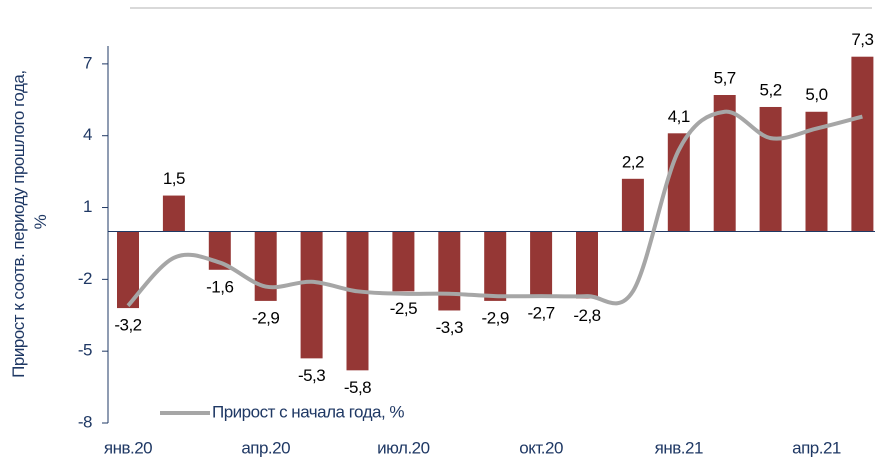 The image size is (879, 467). What do you see at coordinates (771, 89) in the screenshot?
I see `value-label: 5,2` at bounding box center [771, 89].